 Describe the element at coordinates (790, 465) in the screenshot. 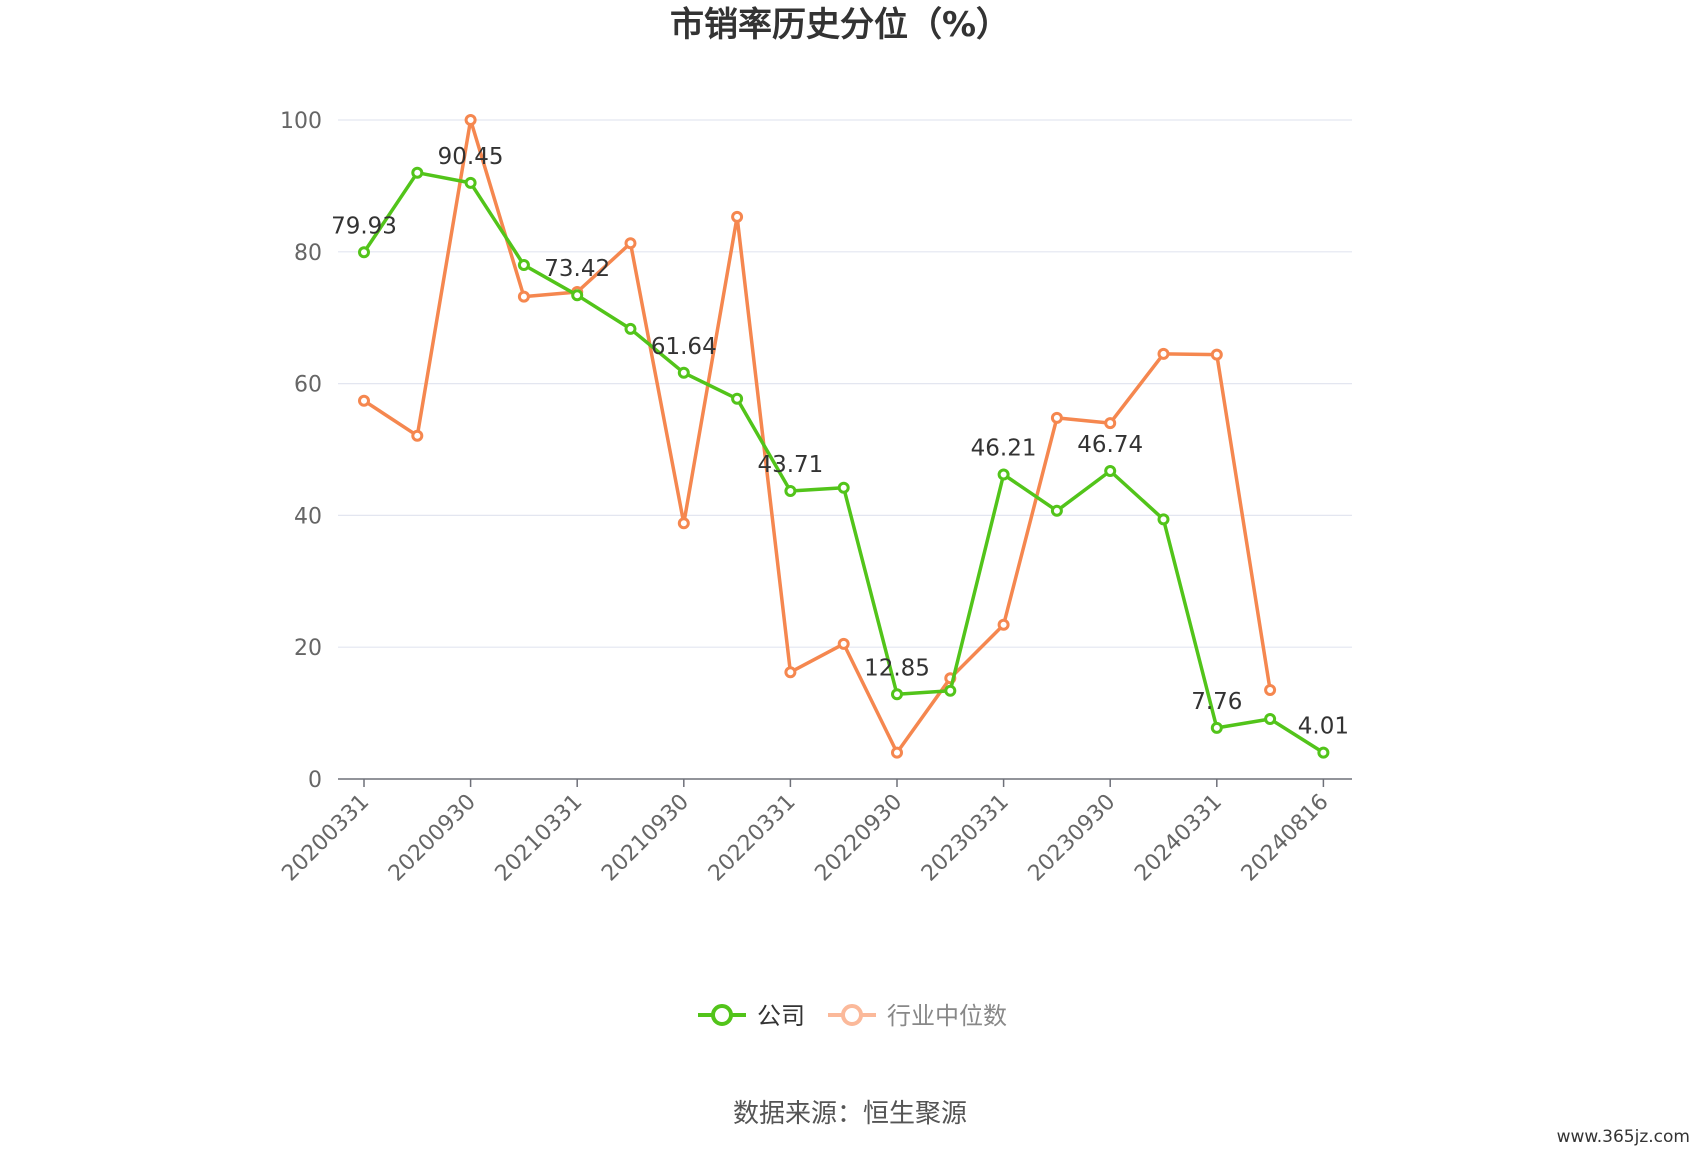

I see `data-label: 43.71` at that location.